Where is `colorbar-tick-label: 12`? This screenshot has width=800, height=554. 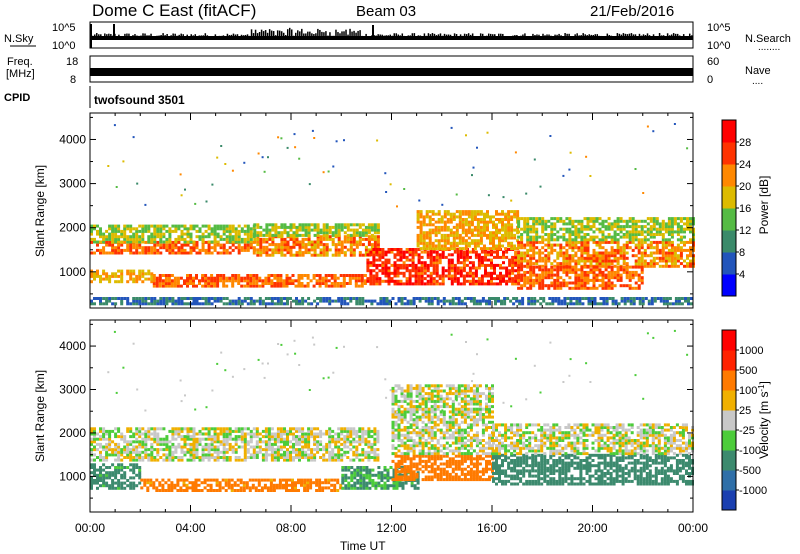 colorbar-tick-label: 12 is located at coordinates (745, 231).